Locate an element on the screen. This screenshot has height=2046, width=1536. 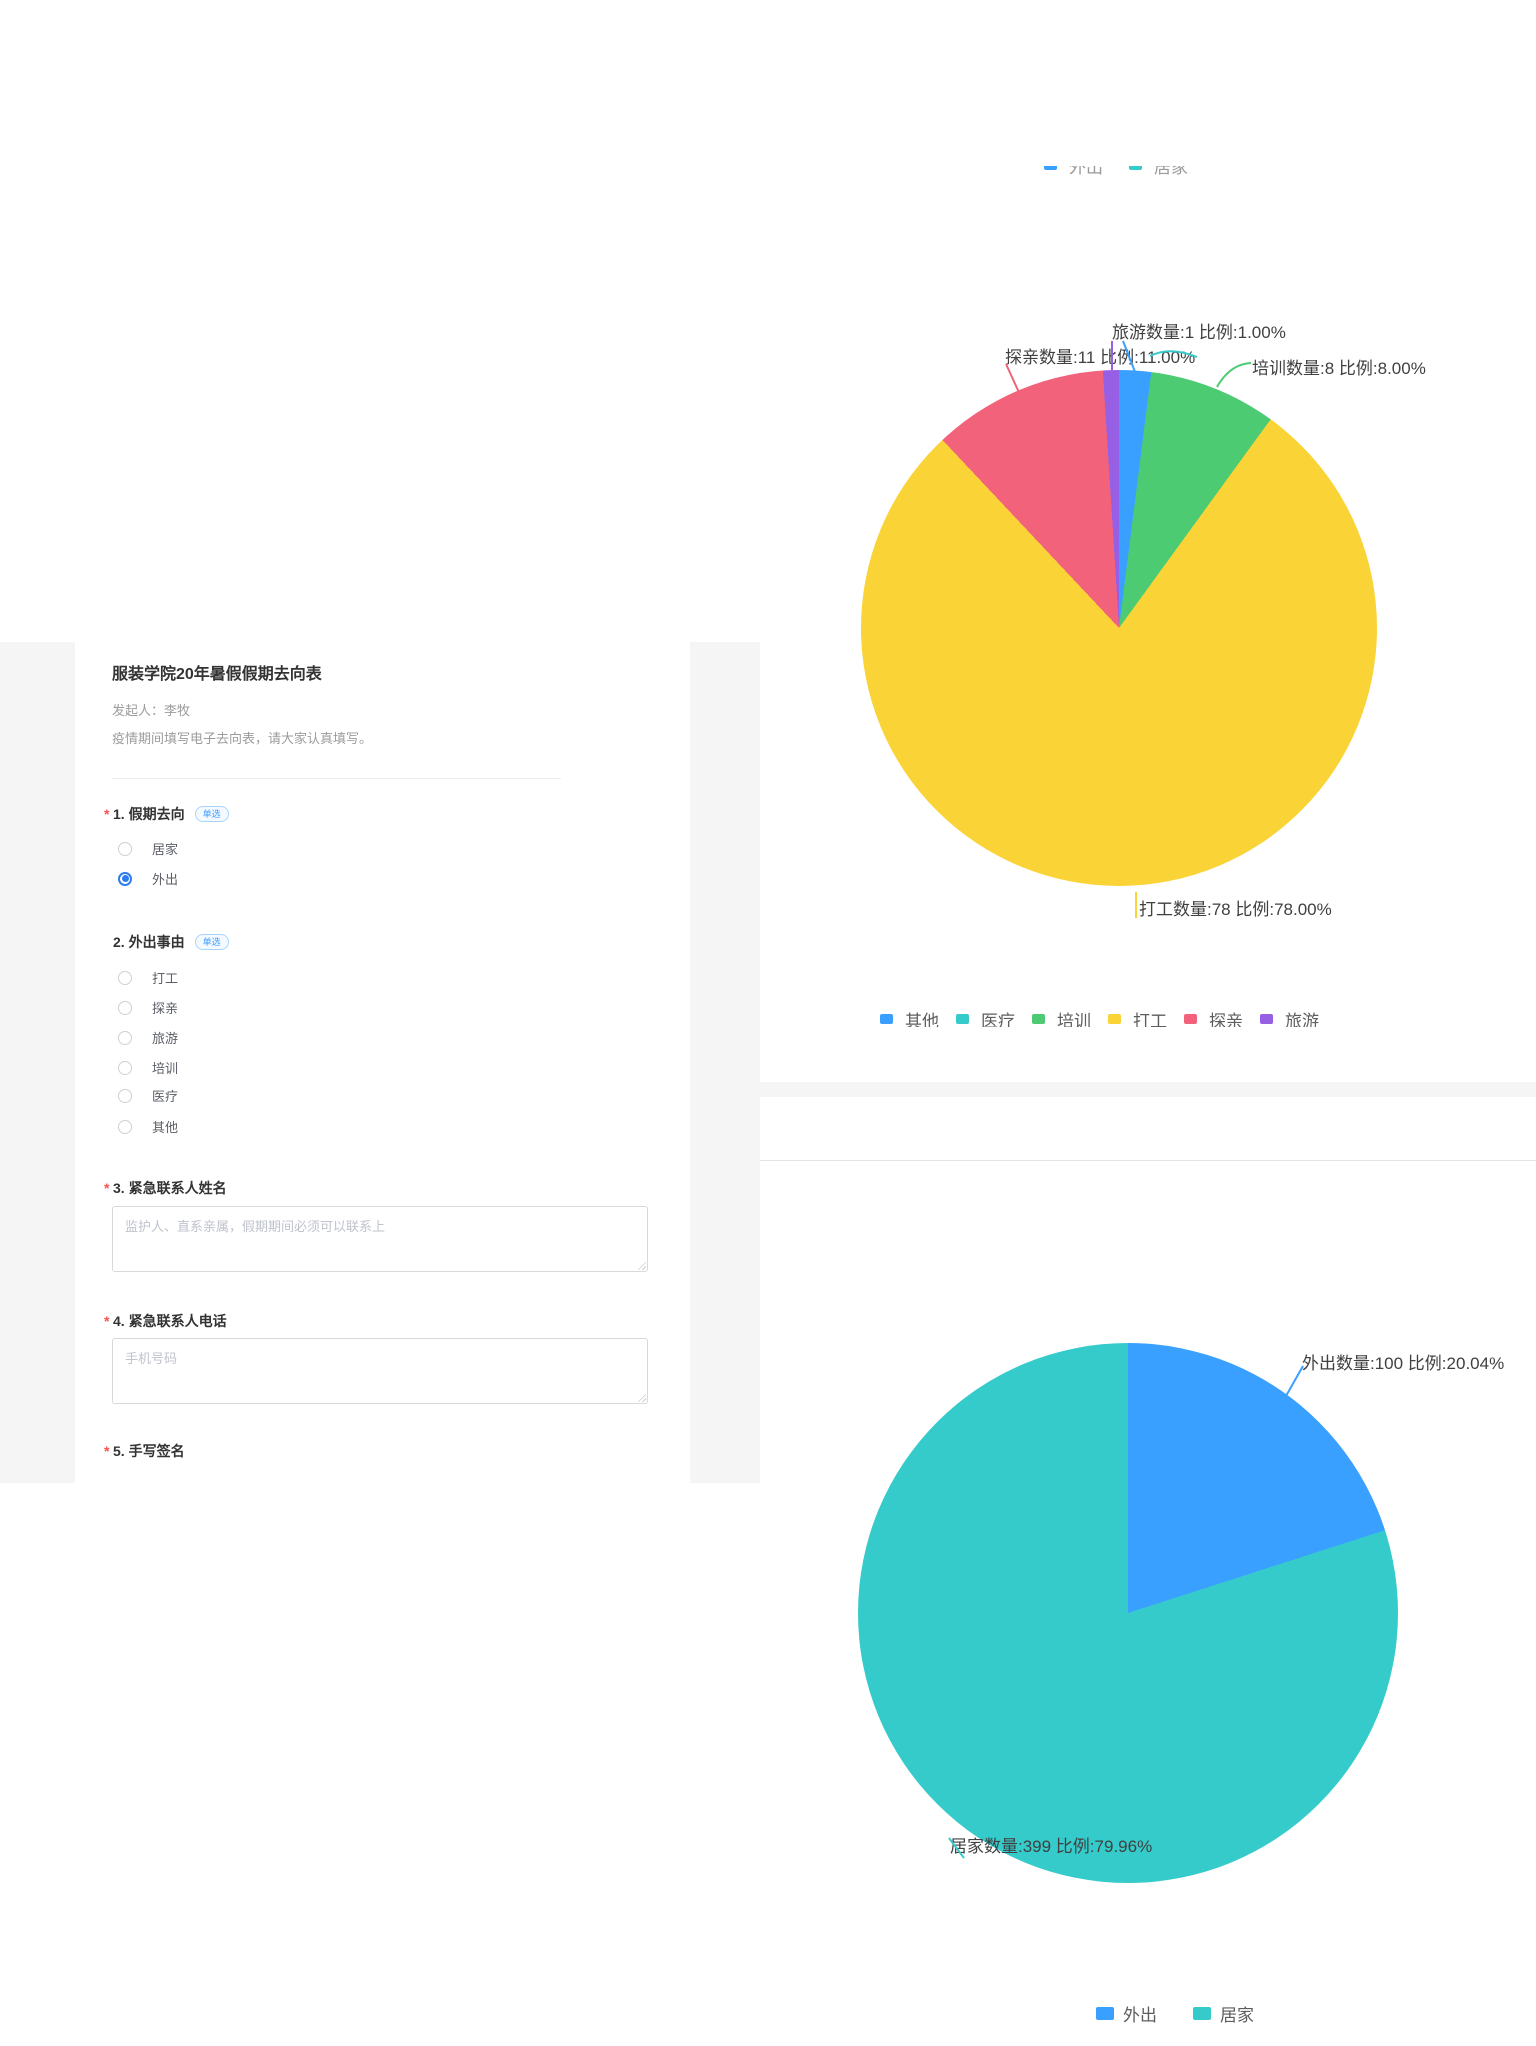
question-4-label: * 4. 紧急联系人电话 is located at coordinates (165, 1321).